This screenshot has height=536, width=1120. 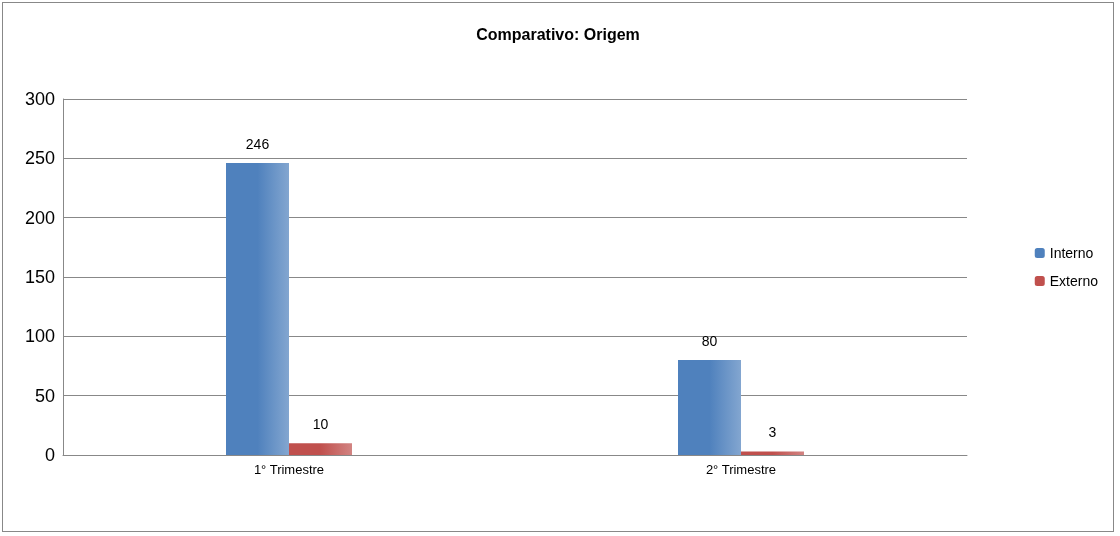 I want to click on data-label: 80, so click(x=709, y=341).